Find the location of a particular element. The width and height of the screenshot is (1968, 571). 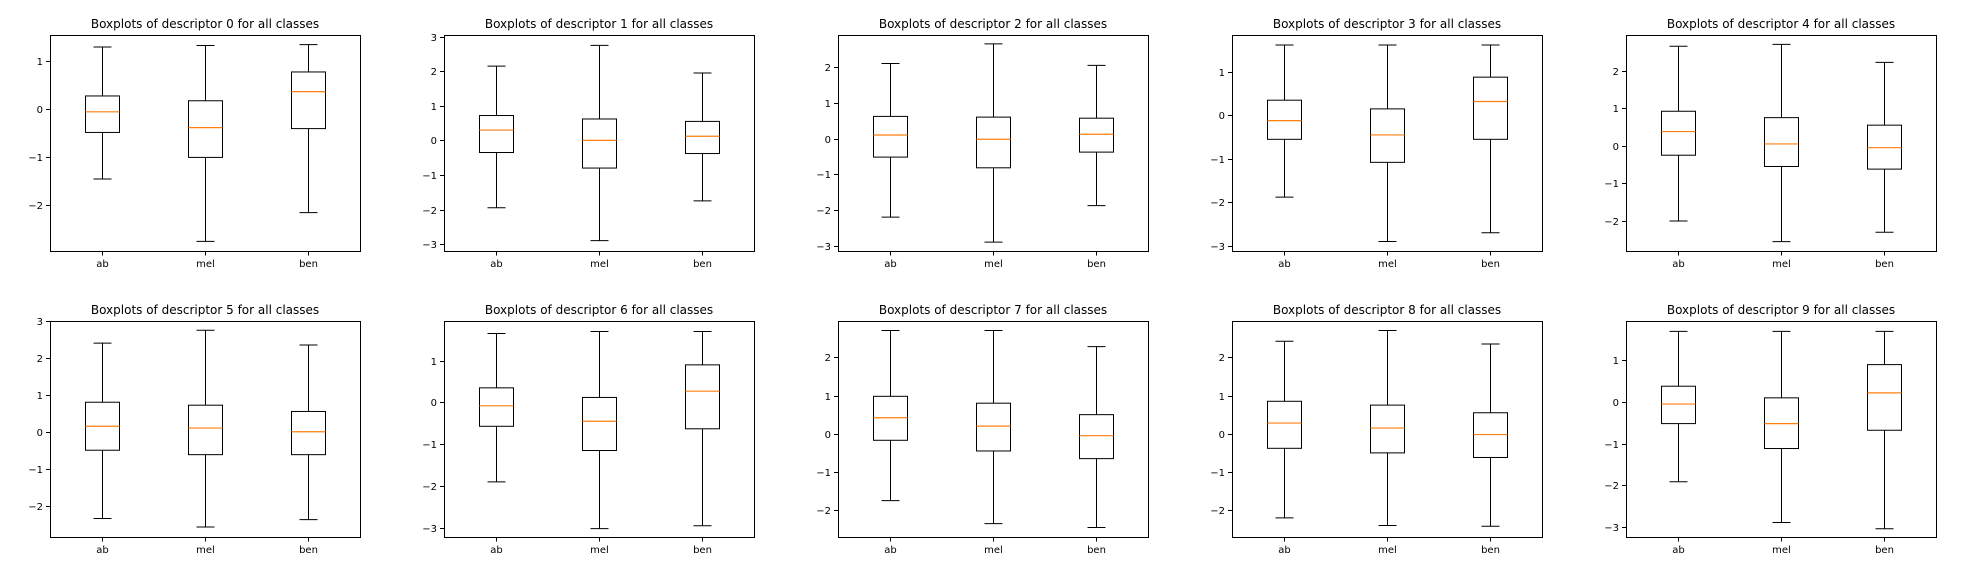

chart-title: Boxplots of descriptor 8 for all classes is located at coordinates (1387, 310).